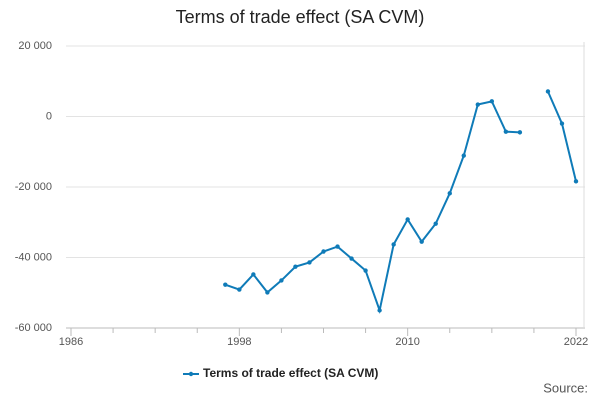 The width and height of the screenshot is (600, 400). What do you see at coordinates (407, 342) in the screenshot?
I see `x-tick-label: 2010` at bounding box center [407, 342].